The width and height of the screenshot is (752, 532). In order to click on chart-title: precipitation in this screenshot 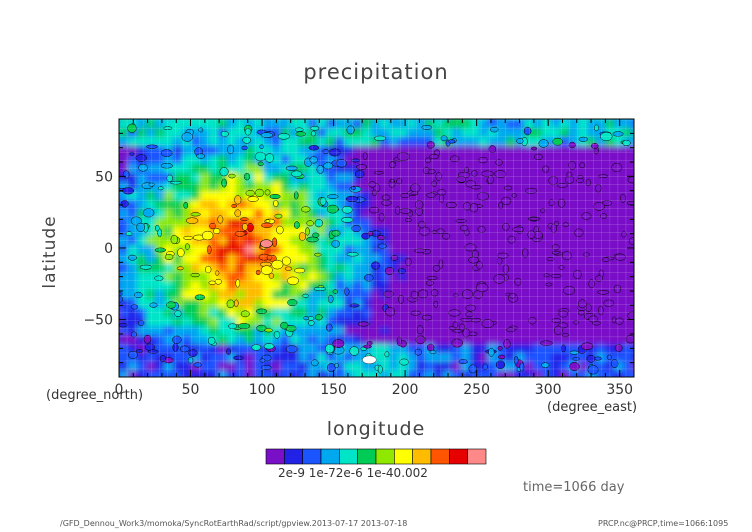, I will do `click(376, 72)`.